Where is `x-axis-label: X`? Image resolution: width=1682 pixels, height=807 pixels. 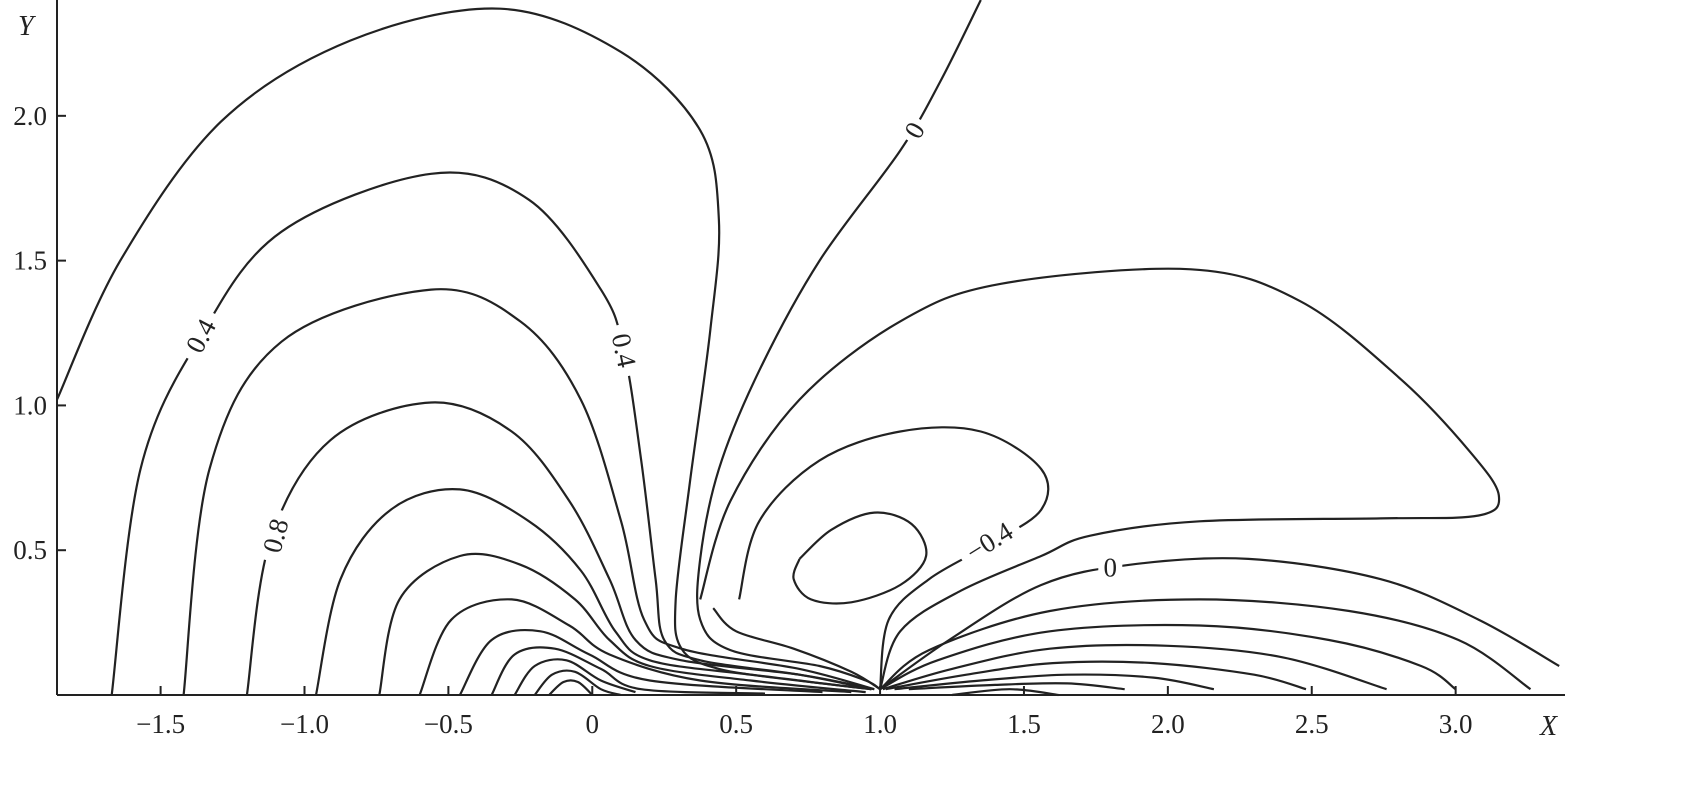
x-axis-label: X is located at coordinates (1548, 726).